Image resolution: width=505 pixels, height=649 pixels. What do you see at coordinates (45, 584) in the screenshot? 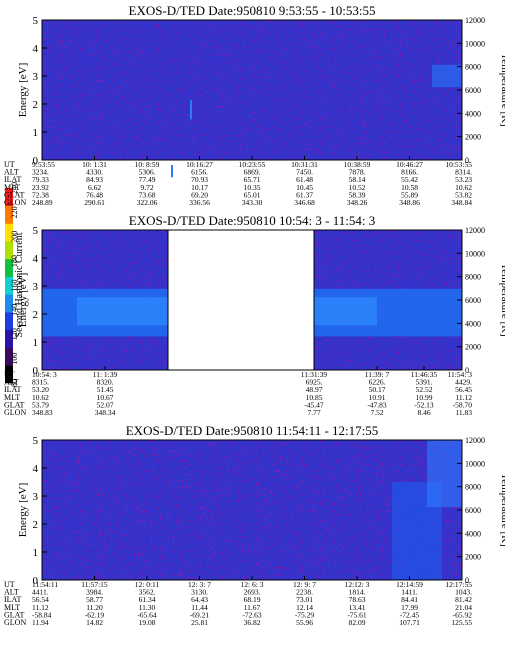
I see `table-cell: 11:54:11` at bounding box center [45, 584].